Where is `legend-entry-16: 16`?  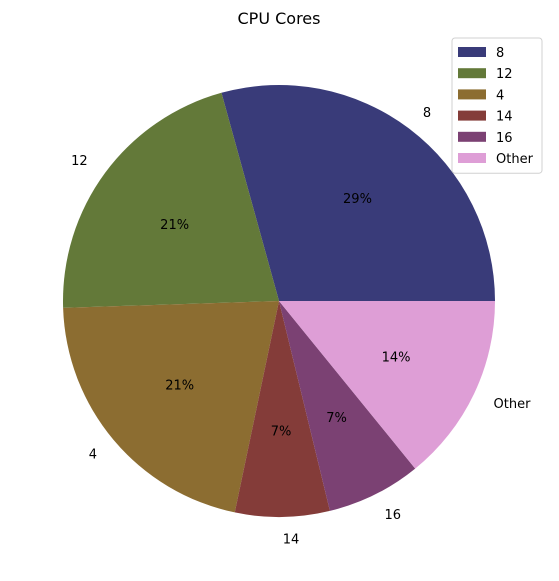
legend-entry-16: 16 is located at coordinates (504, 138).